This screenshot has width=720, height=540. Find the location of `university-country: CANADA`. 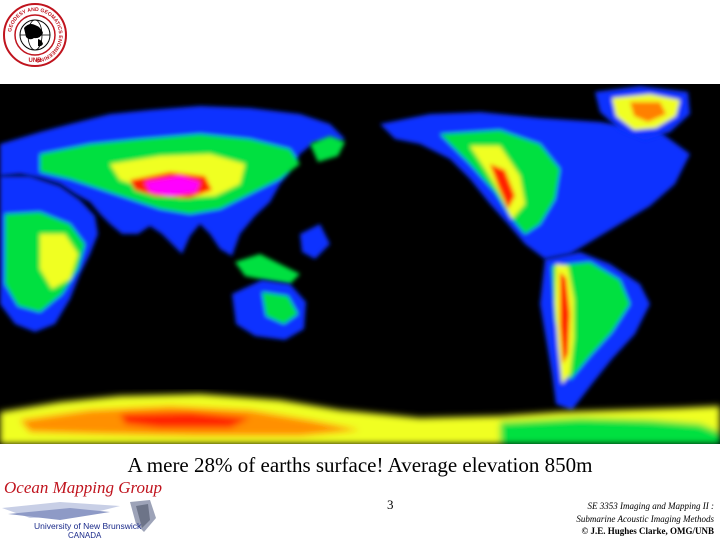

university-country: CANADA is located at coordinates (85, 535).